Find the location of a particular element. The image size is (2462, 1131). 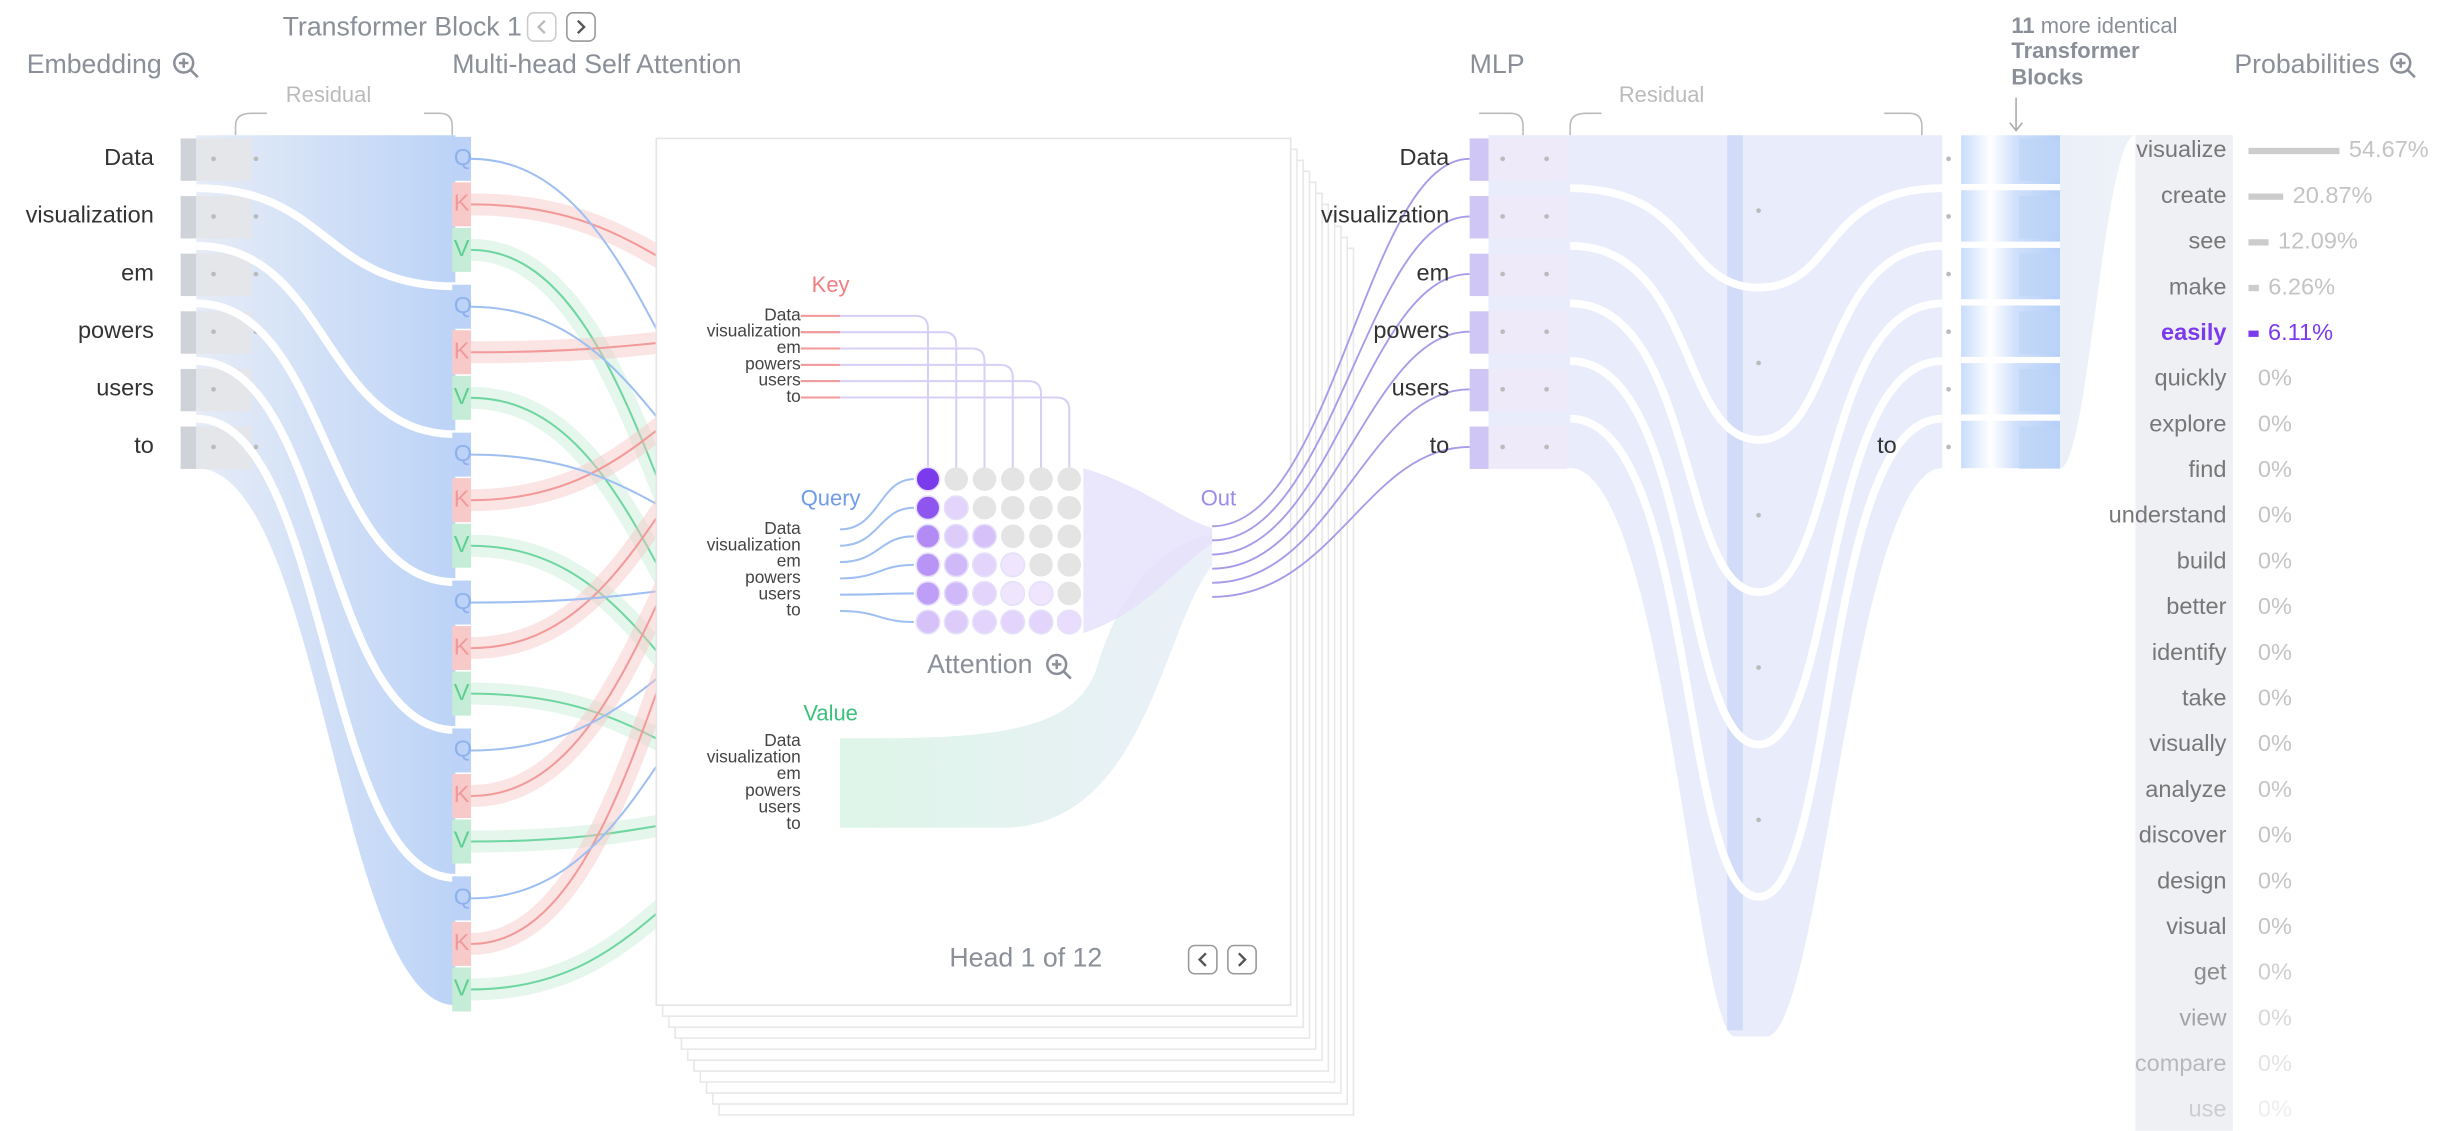

prob-word: use is located at coordinates (2208, 1109).